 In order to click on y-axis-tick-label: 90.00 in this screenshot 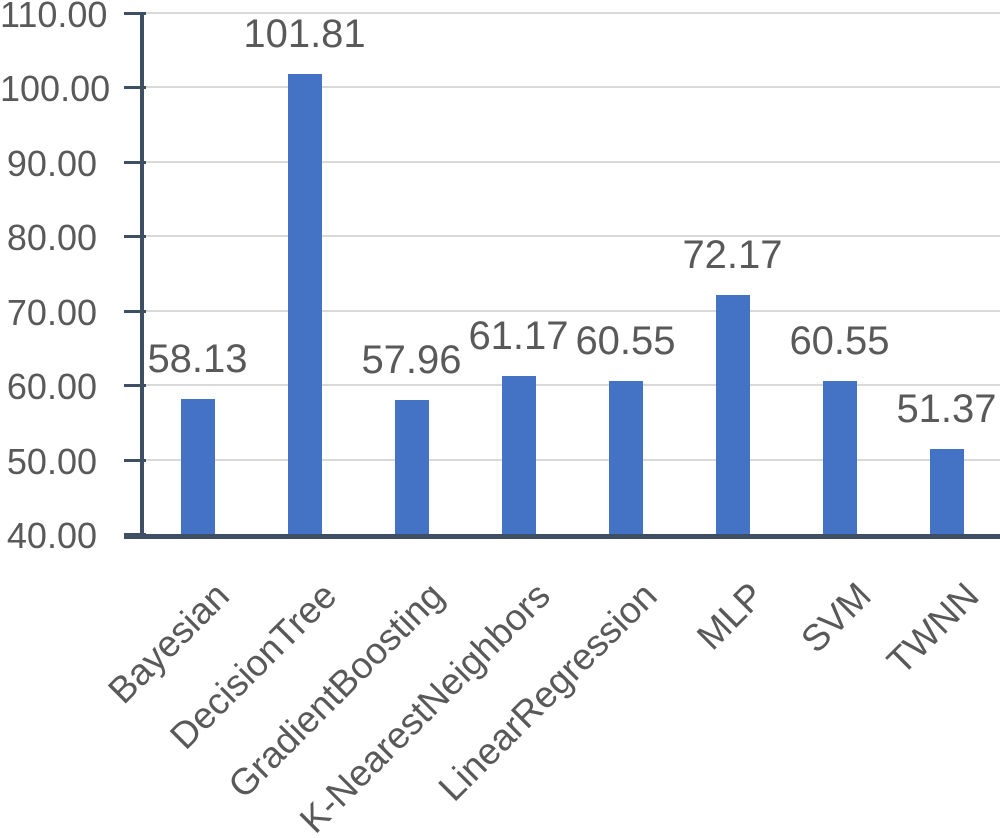, I will do `click(51, 163)`.